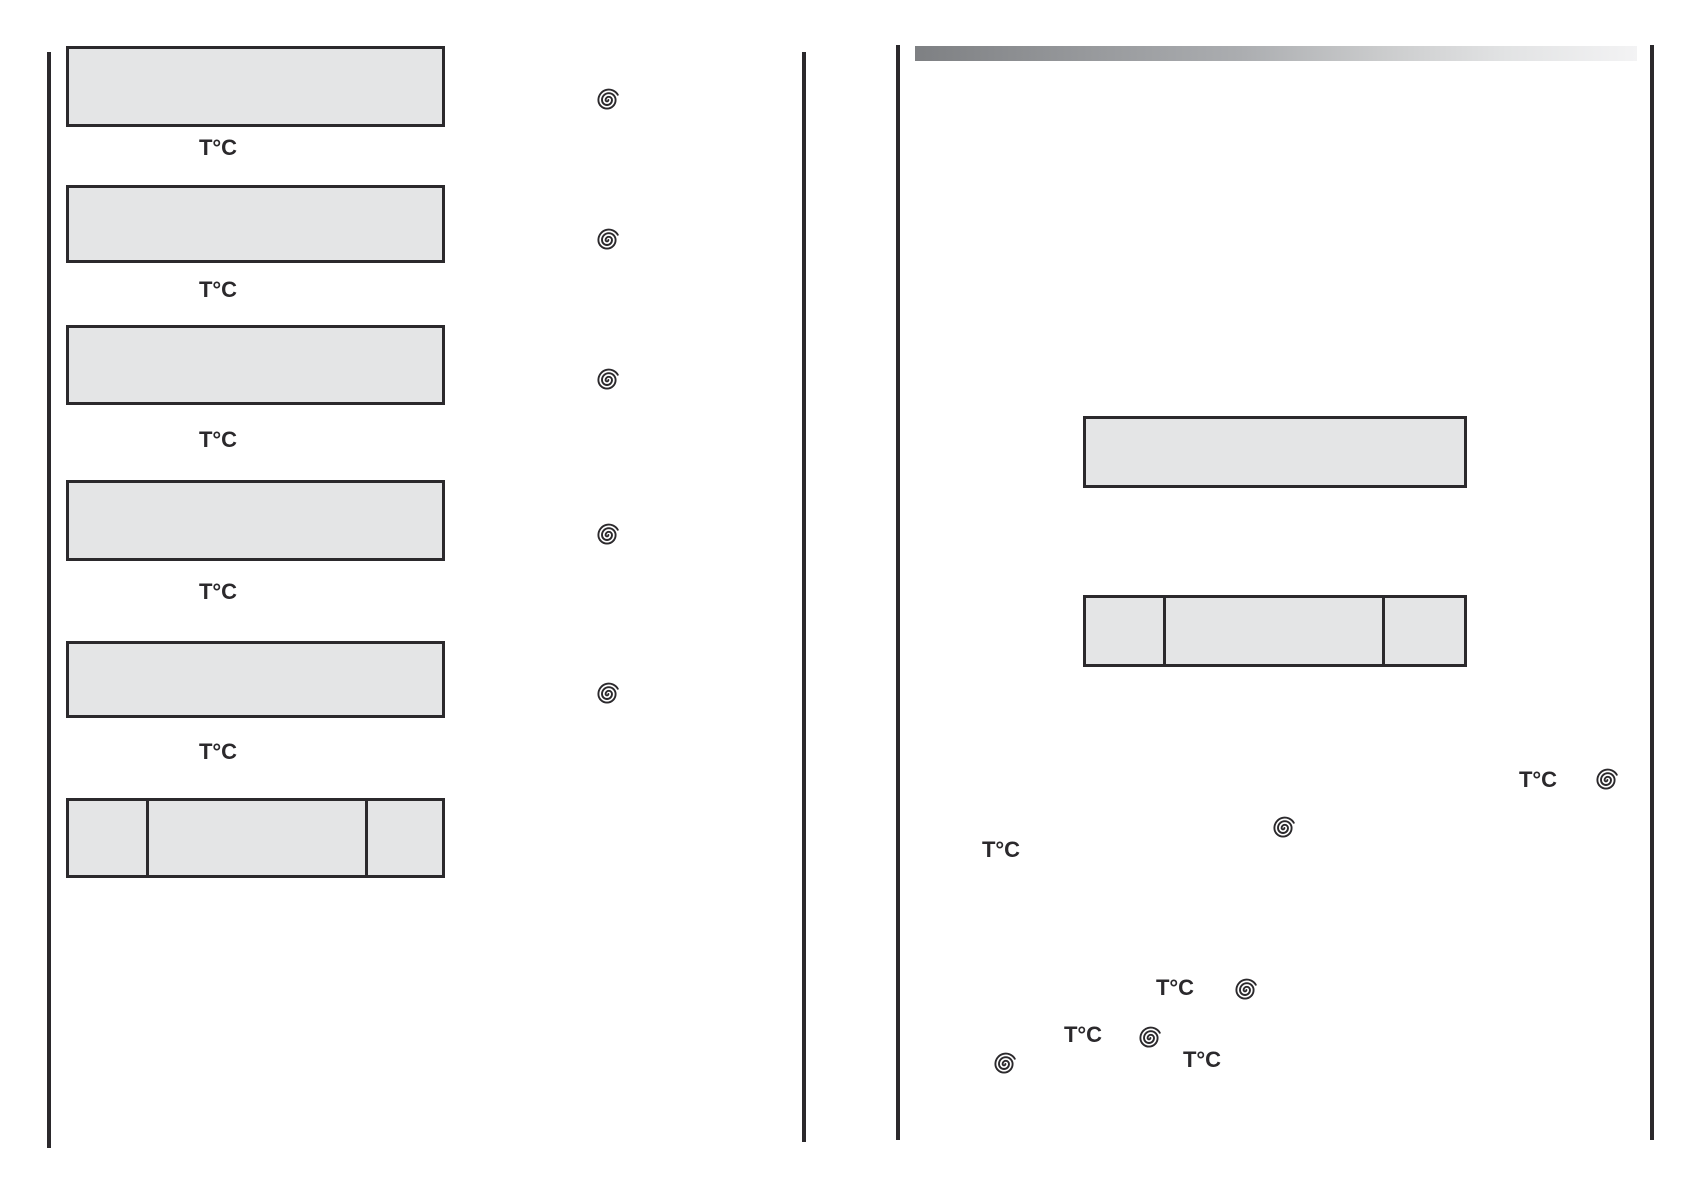  Describe the element at coordinates (898, 592) in the screenshot. I see `right-page-left-border-rule` at that location.